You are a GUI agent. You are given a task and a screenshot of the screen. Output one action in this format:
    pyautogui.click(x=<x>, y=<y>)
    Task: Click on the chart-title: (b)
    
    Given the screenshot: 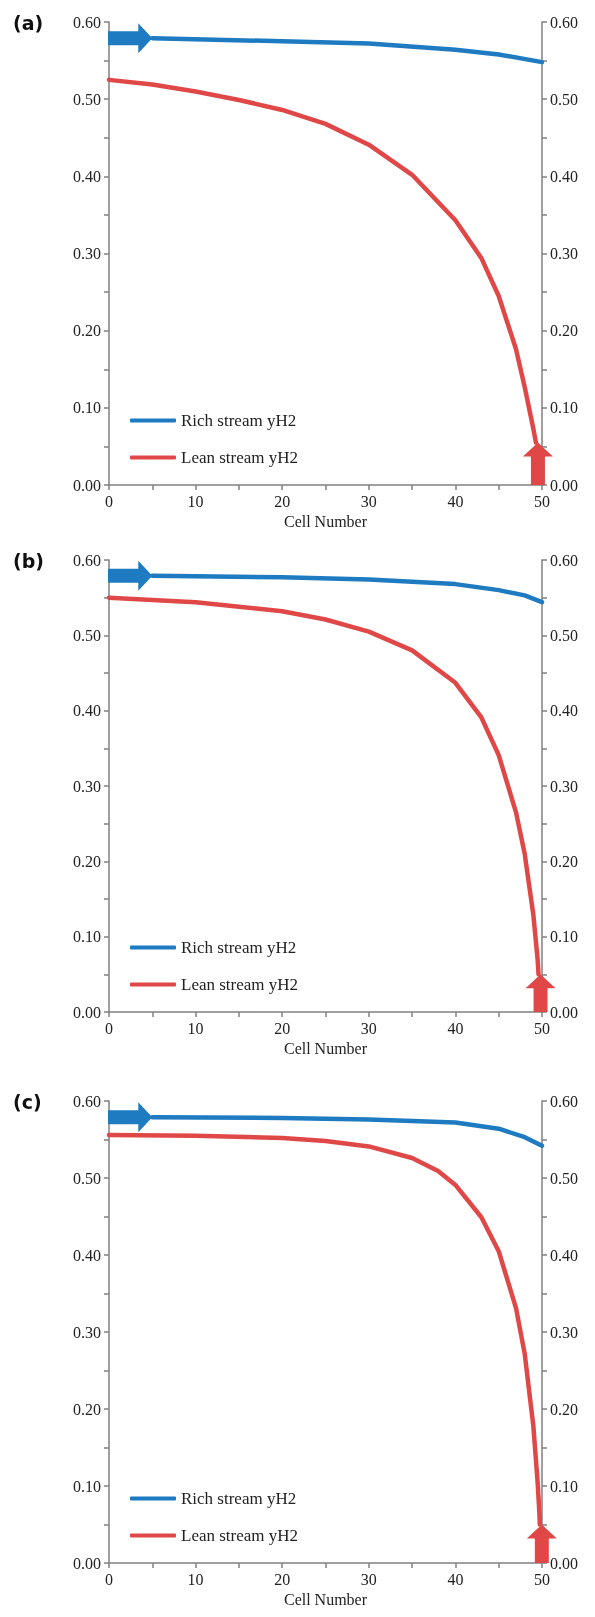 What is the action you would take?
    pyautogui.click(x=28, y=560)
    